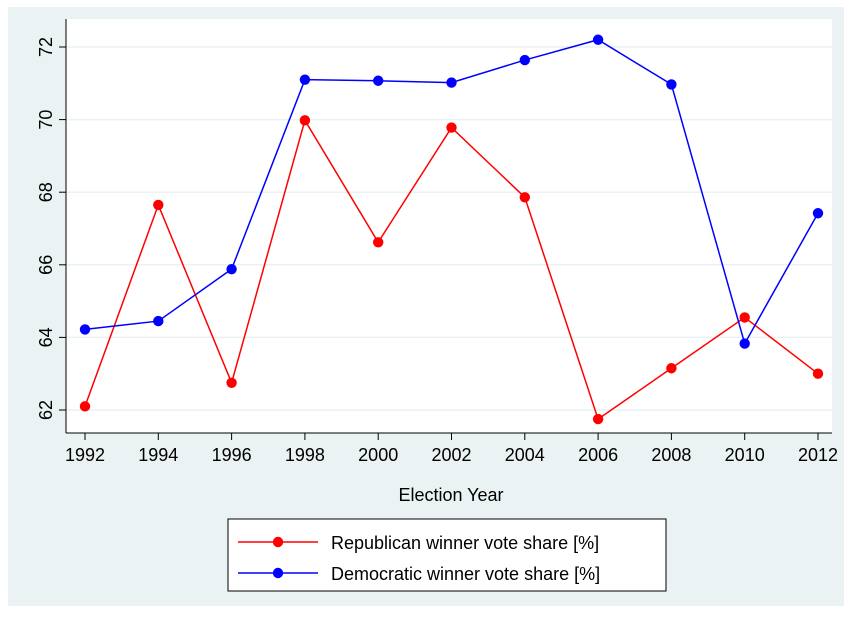 This screenshot has height=622, width=852. What do you see at coordinates (451, 455) in the screenshot?
I see `x-tick-label: 2002` at bounding box center [451, 455].